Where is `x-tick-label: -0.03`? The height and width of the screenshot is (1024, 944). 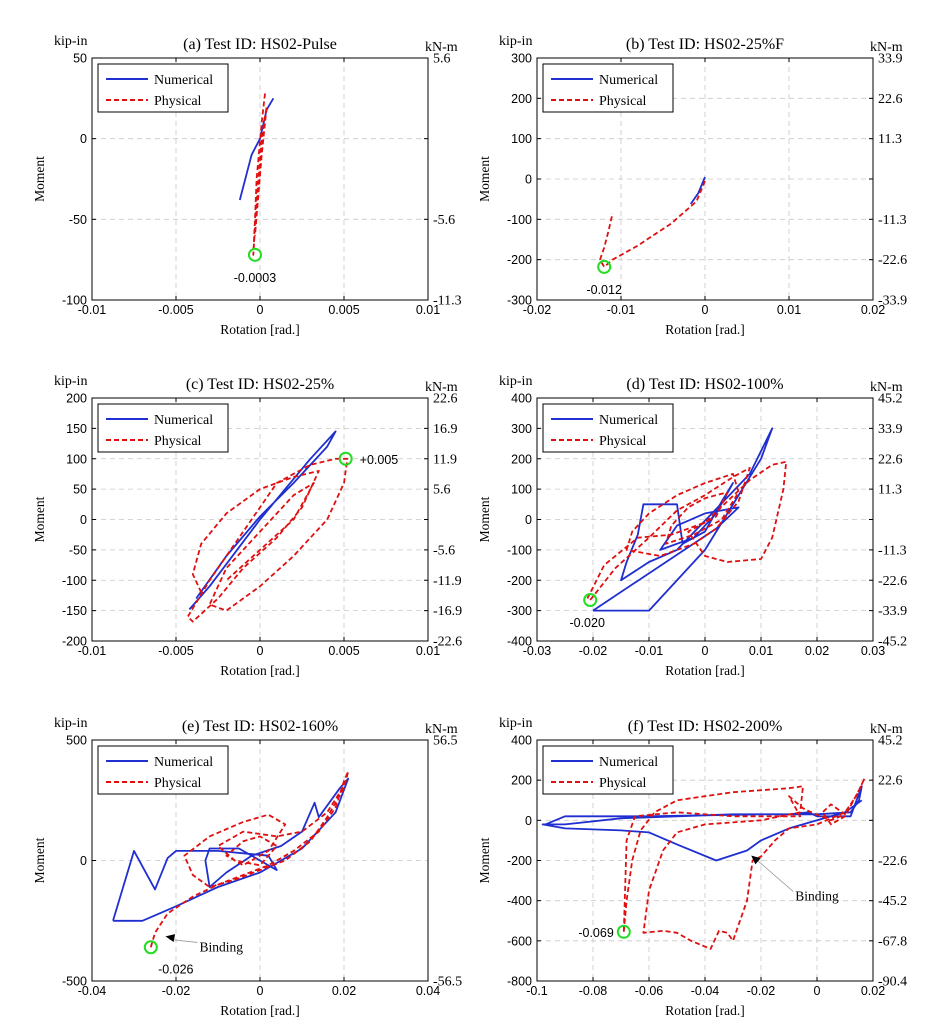 x-tick-label: -0.03 is located at coordinates (537, 651).